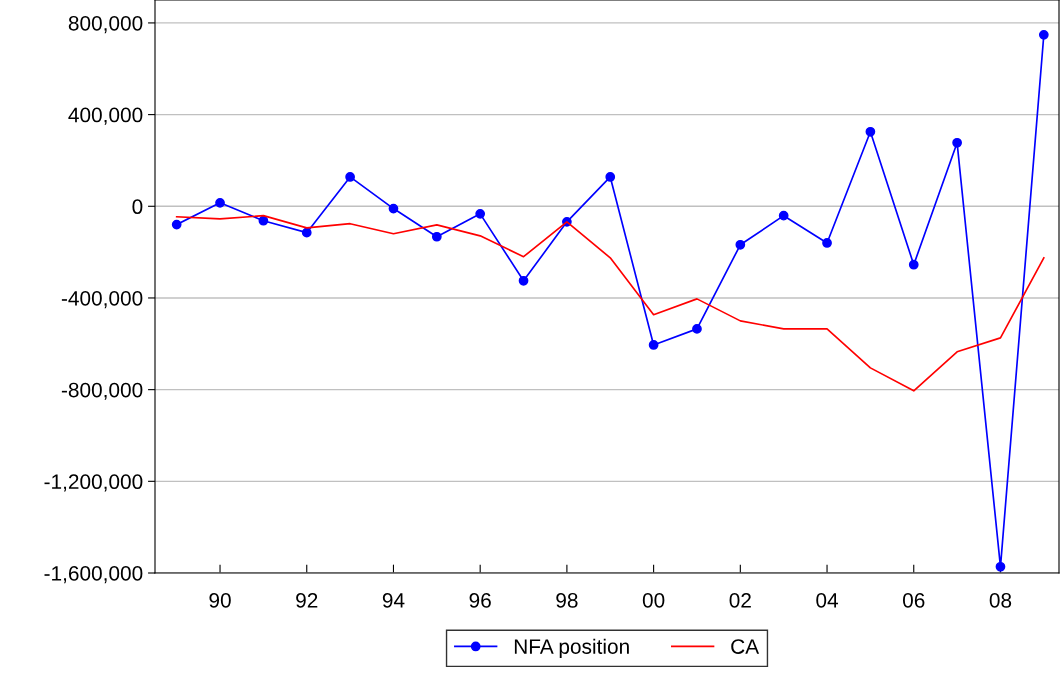 This screenshot has height=686, width=1060. What do you see at coordinates (393, 600) in the screenshot?
I see `x-tick-label: 94` at bounding box center [393, 600].